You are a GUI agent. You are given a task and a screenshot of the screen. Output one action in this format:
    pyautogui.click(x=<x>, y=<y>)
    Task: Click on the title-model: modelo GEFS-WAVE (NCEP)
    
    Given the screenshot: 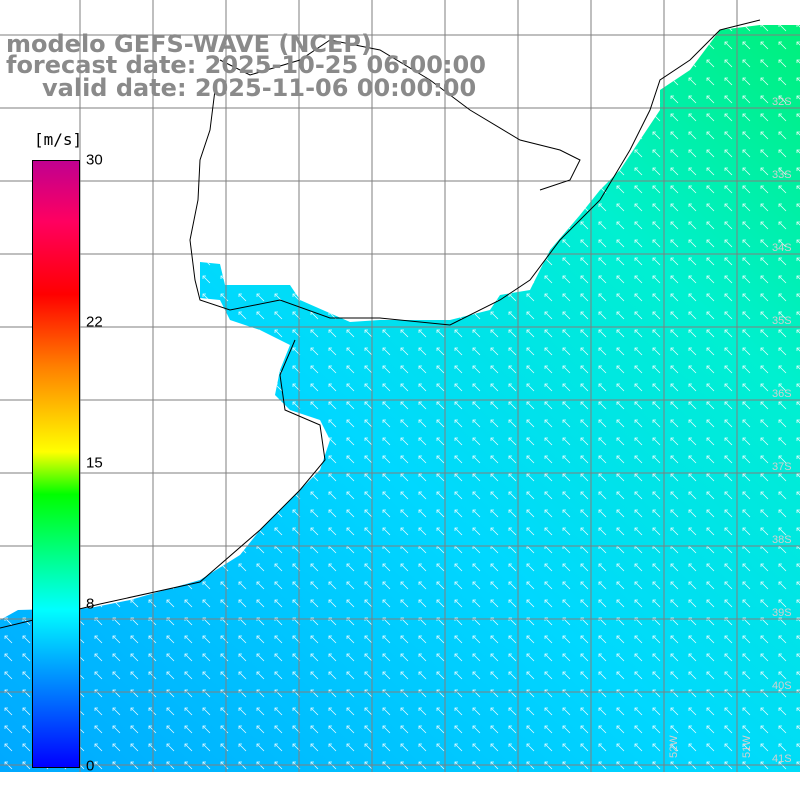 What is the action you would take?
    pyautogui.click(x=189, y=44)
    